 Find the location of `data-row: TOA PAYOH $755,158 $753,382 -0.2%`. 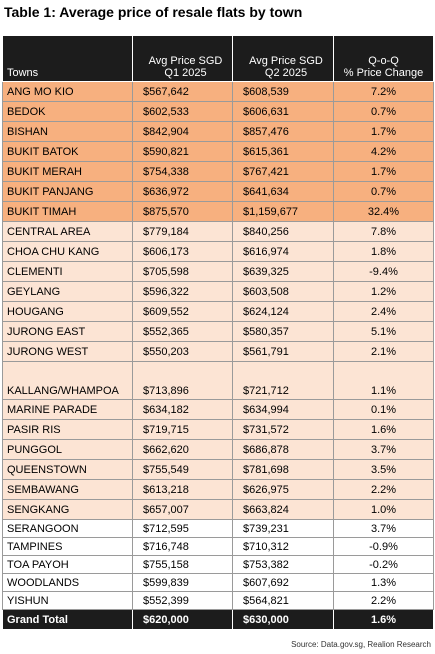

data-row: TOA PAYOH $755,158 $753,382 -0.2% is located at coordinates (218, 564).